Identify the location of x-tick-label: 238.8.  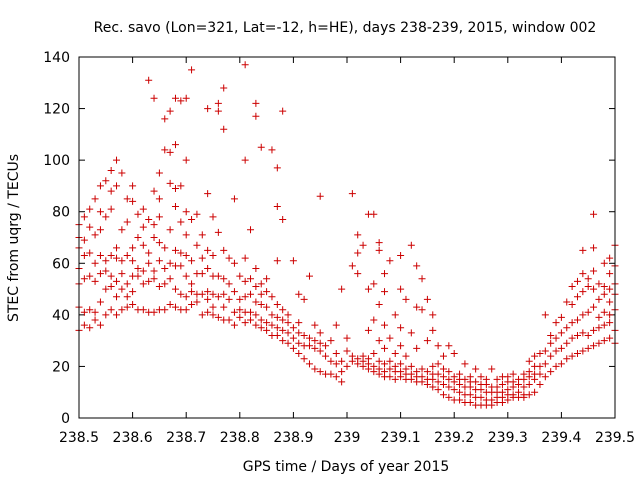
(240, 438).